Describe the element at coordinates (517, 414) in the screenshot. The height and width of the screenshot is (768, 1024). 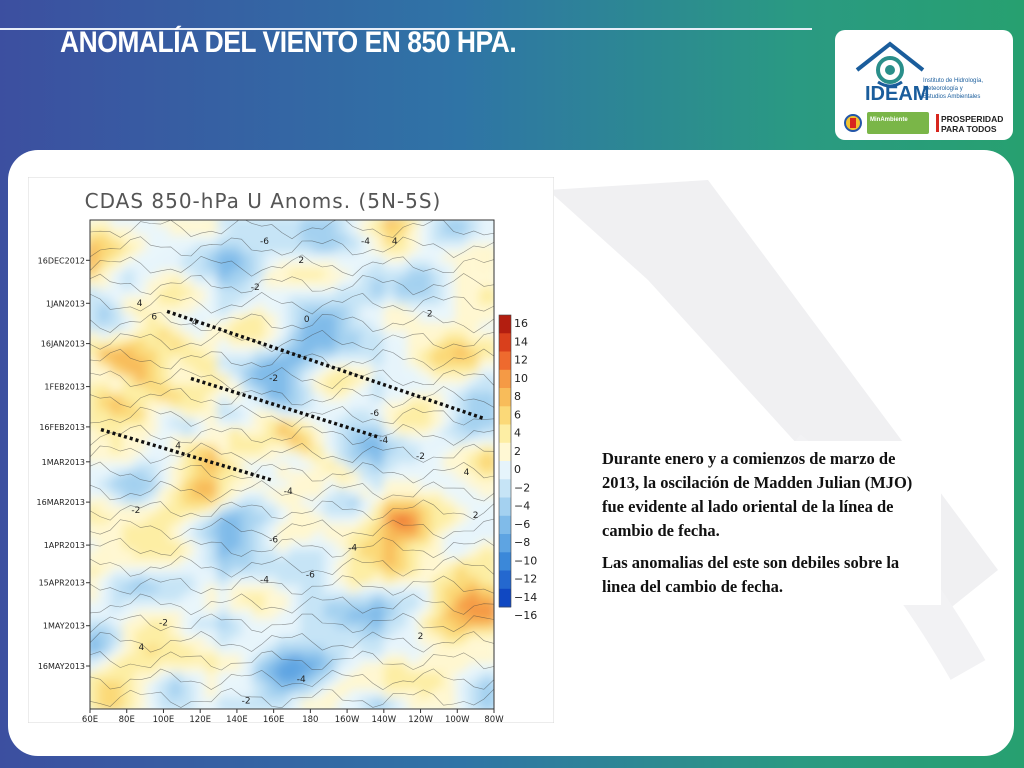
I see `colorbar-label: 6` at that location.